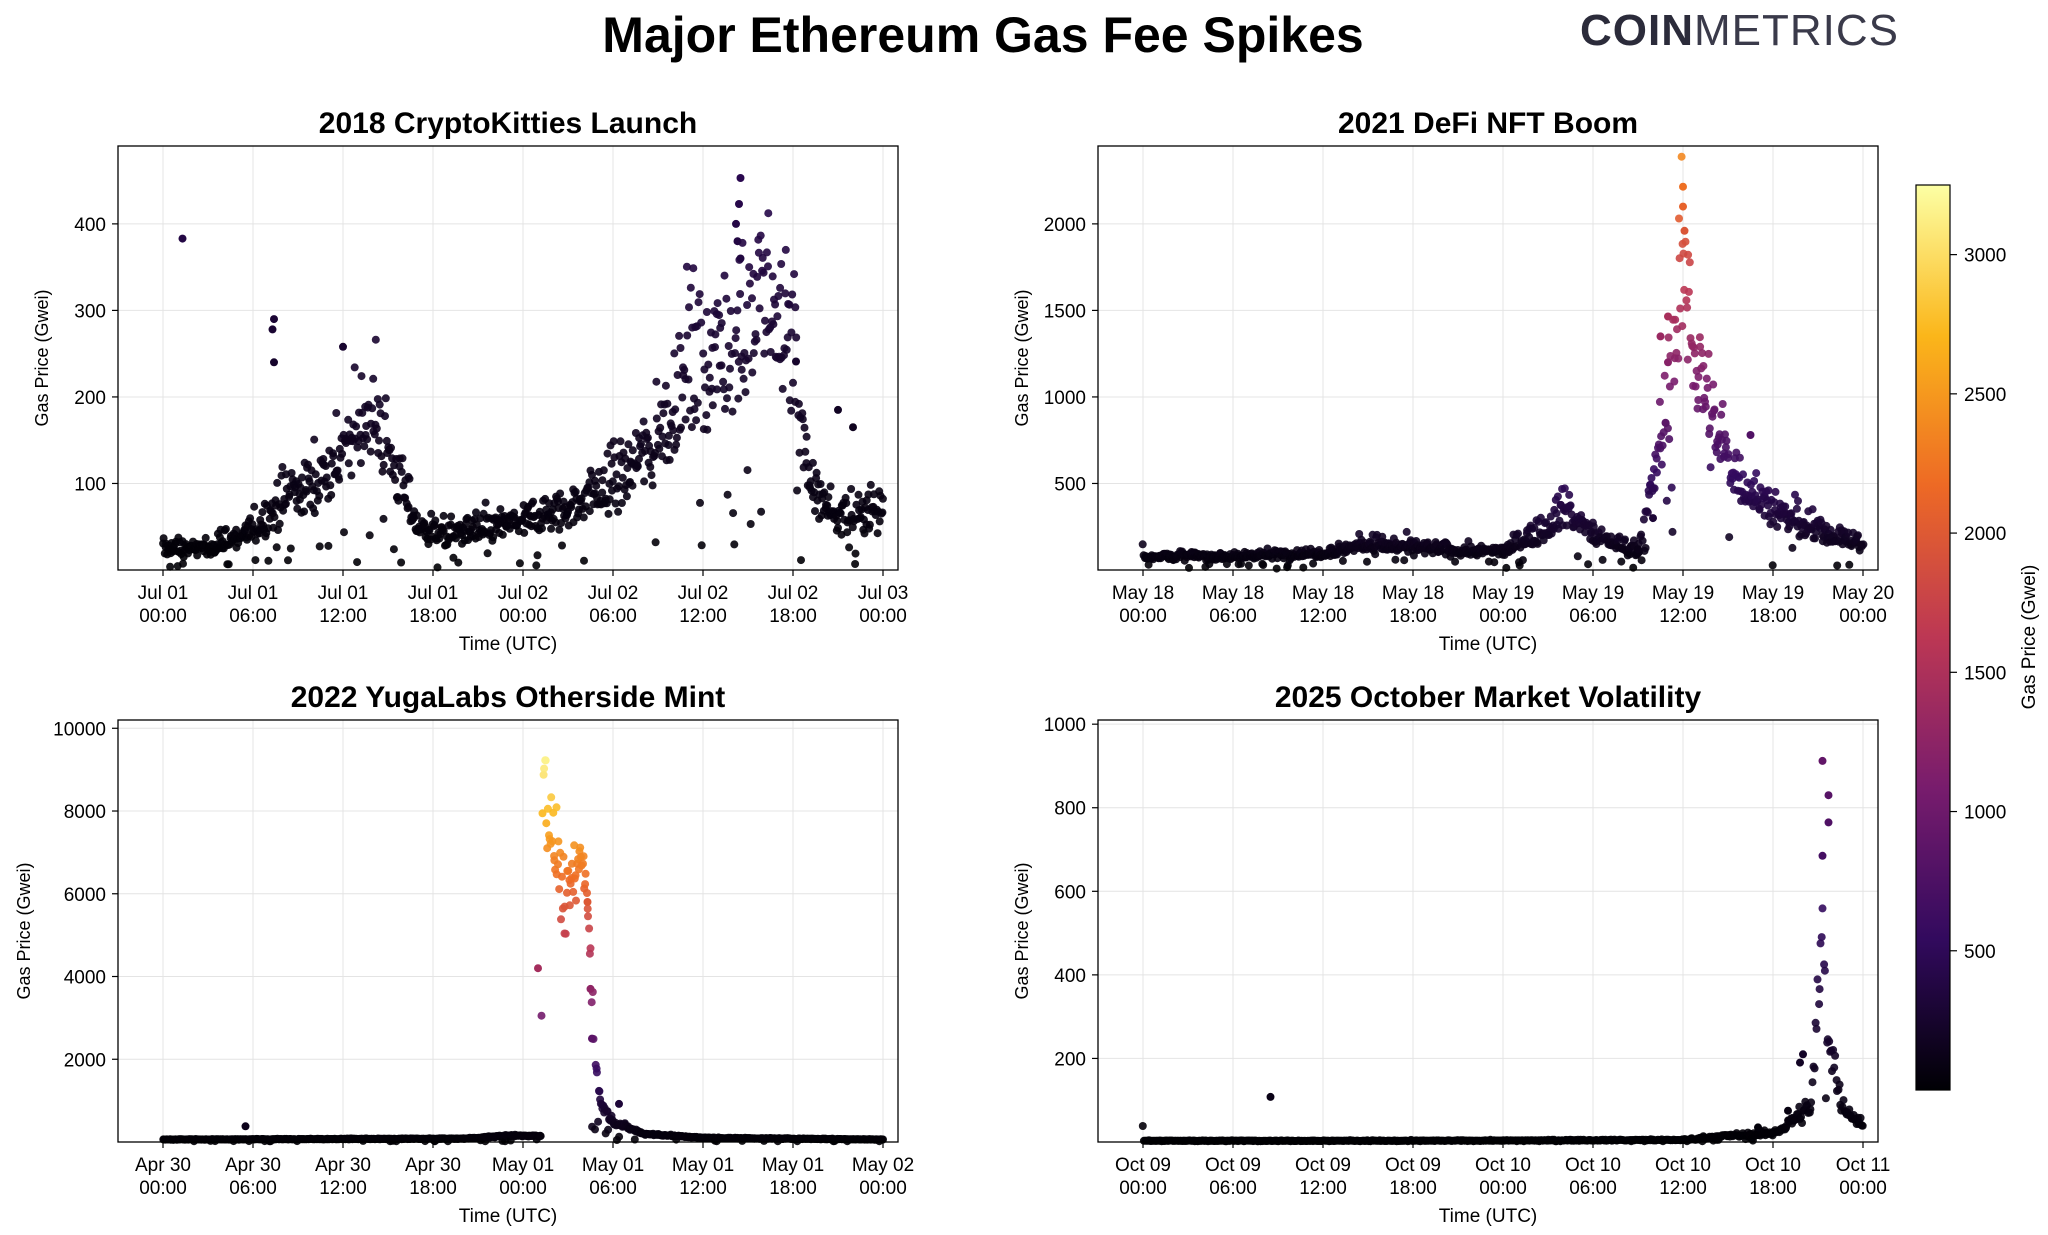 The image size is (2048, 1235). I want to click on x-tick-label-date: May 19, so click(1773, 593).